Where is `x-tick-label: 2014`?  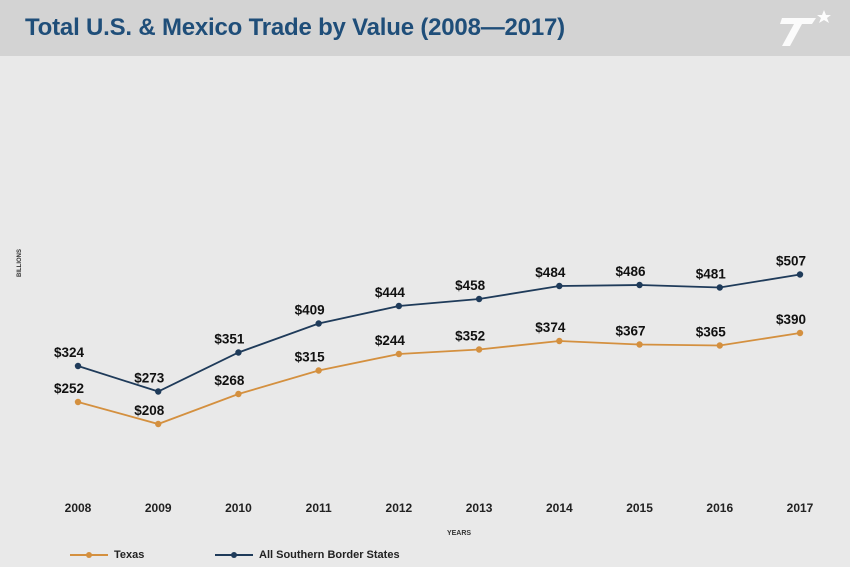
x-tick-label: 2014 is located at coordinates (559, 508).